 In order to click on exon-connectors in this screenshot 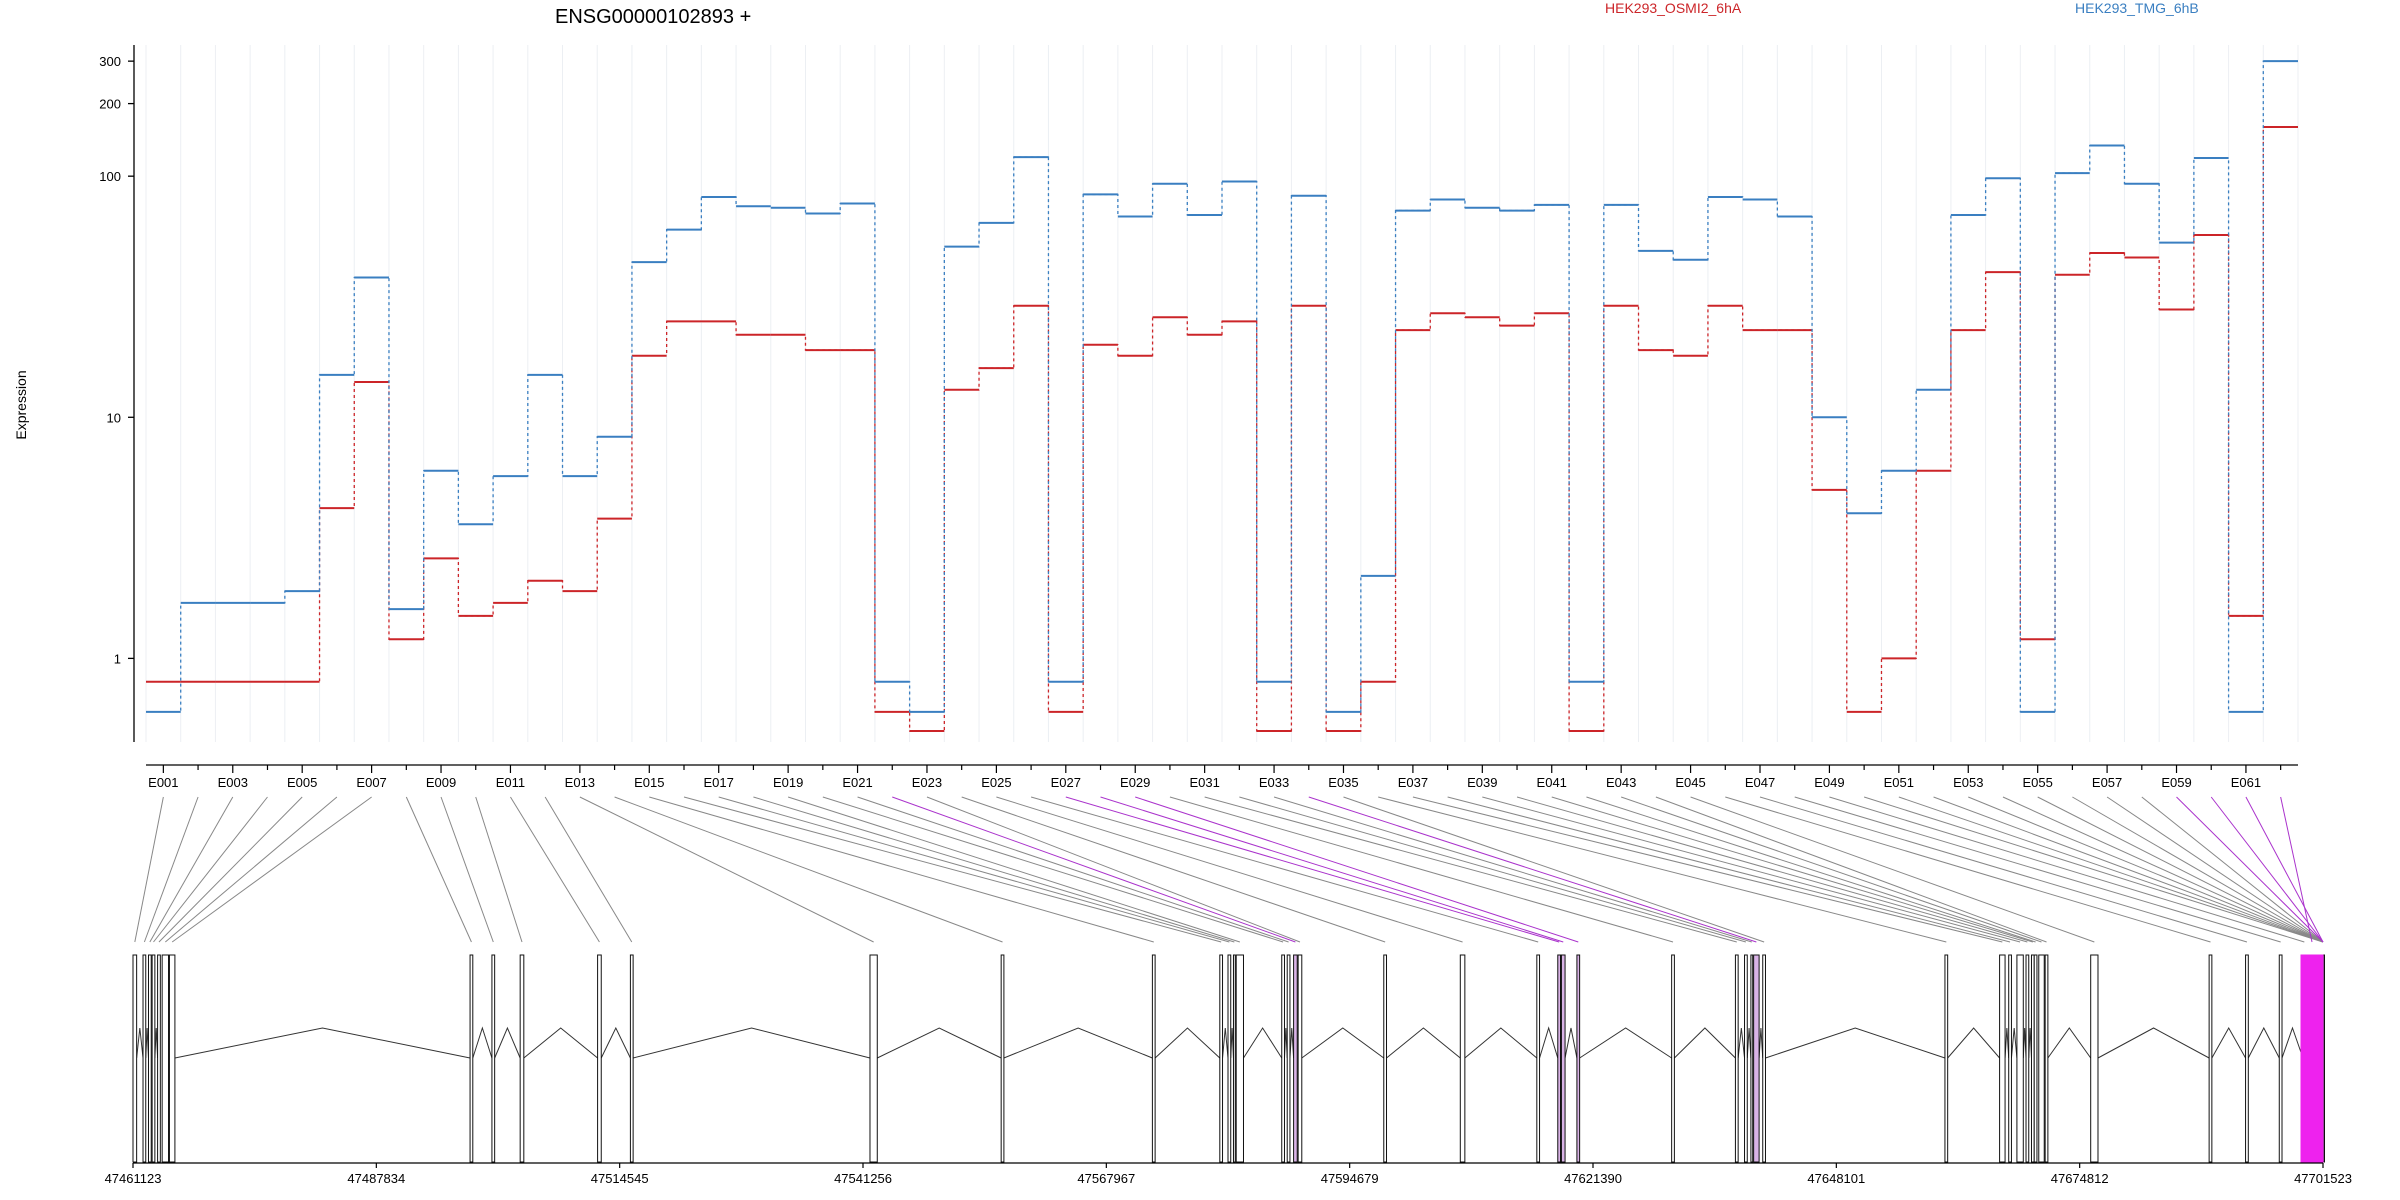, I will do `click(1229, 869)`.